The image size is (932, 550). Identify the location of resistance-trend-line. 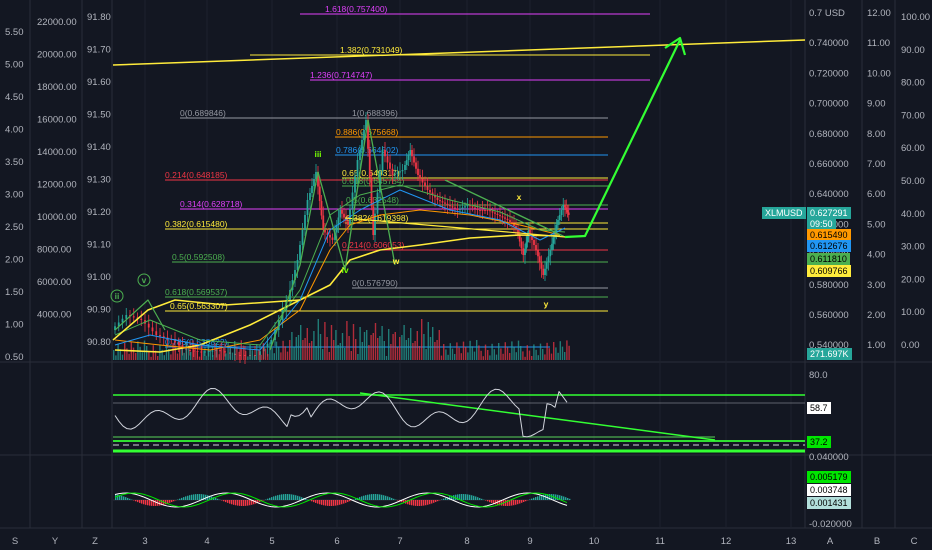
(459, 52).